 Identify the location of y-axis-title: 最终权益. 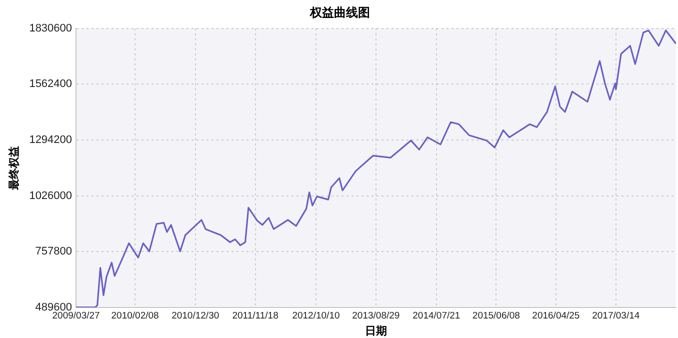
(14, 168).